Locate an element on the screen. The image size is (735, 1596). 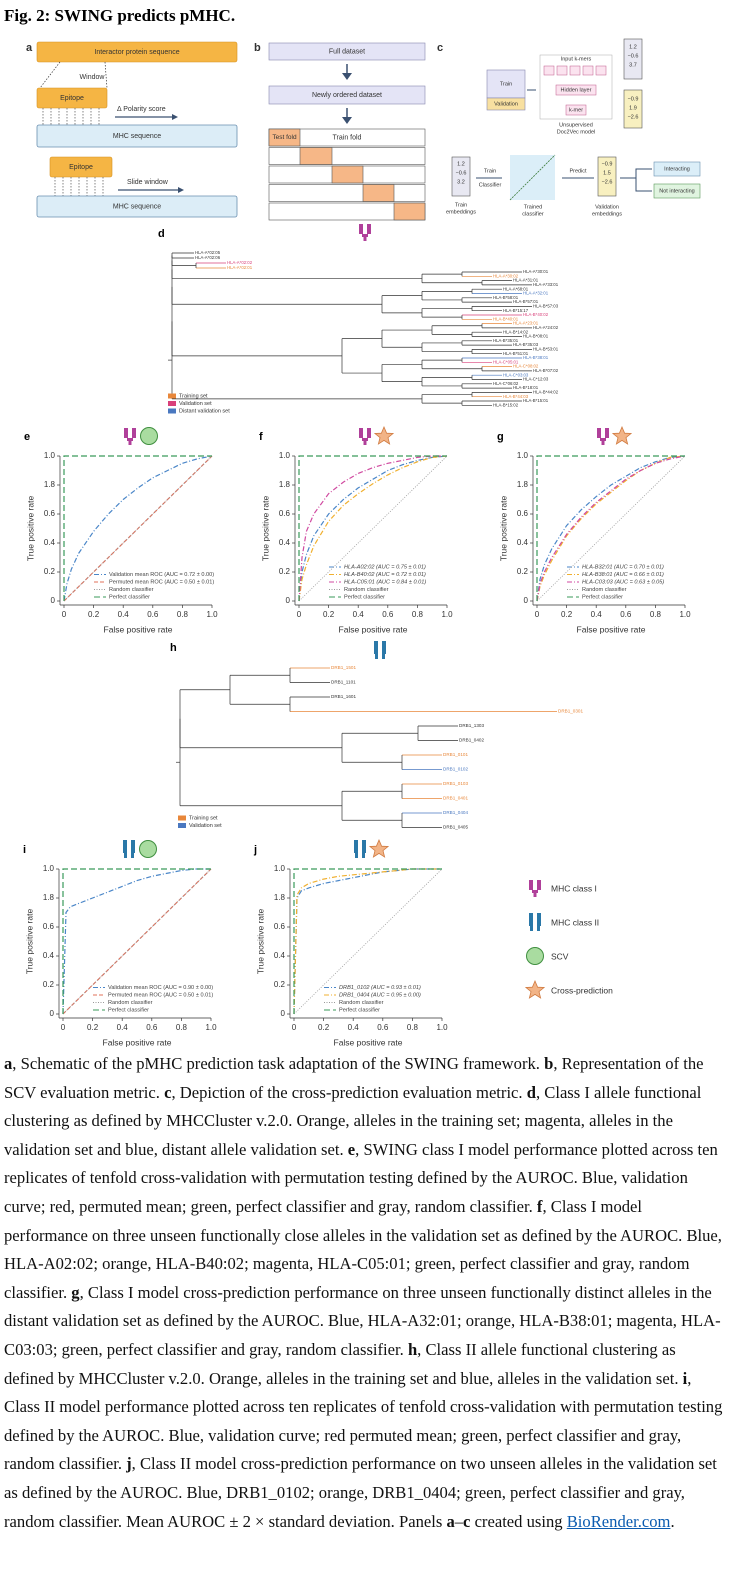
leaf-label: HLA-B*18:01 is located at coordinates (526, 387).